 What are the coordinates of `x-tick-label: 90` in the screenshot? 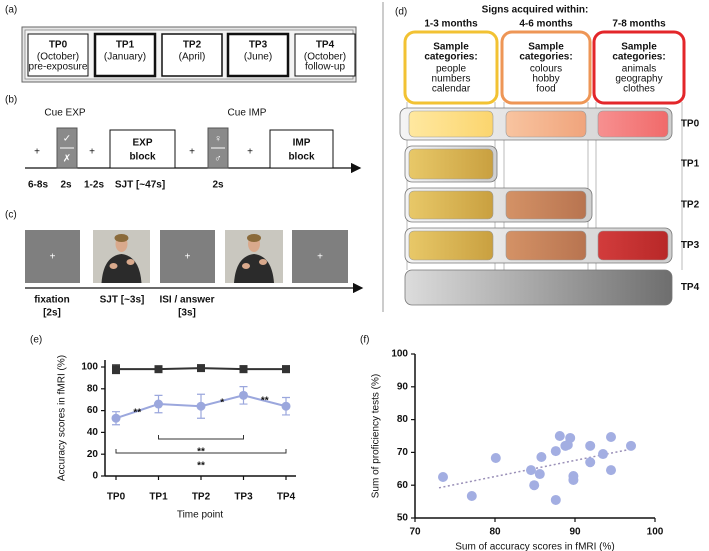 It's located at (575, 532).